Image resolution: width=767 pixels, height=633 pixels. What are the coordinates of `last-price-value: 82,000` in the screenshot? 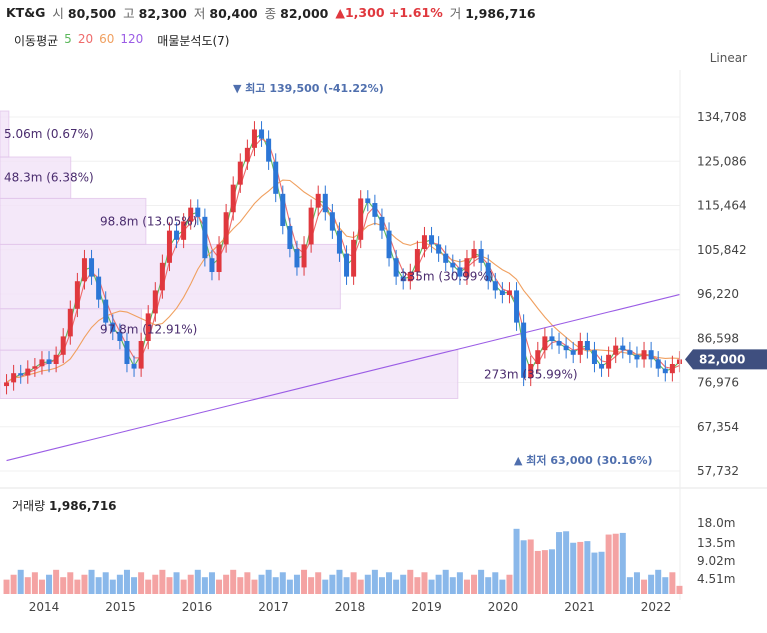 It's located at (722, 359).